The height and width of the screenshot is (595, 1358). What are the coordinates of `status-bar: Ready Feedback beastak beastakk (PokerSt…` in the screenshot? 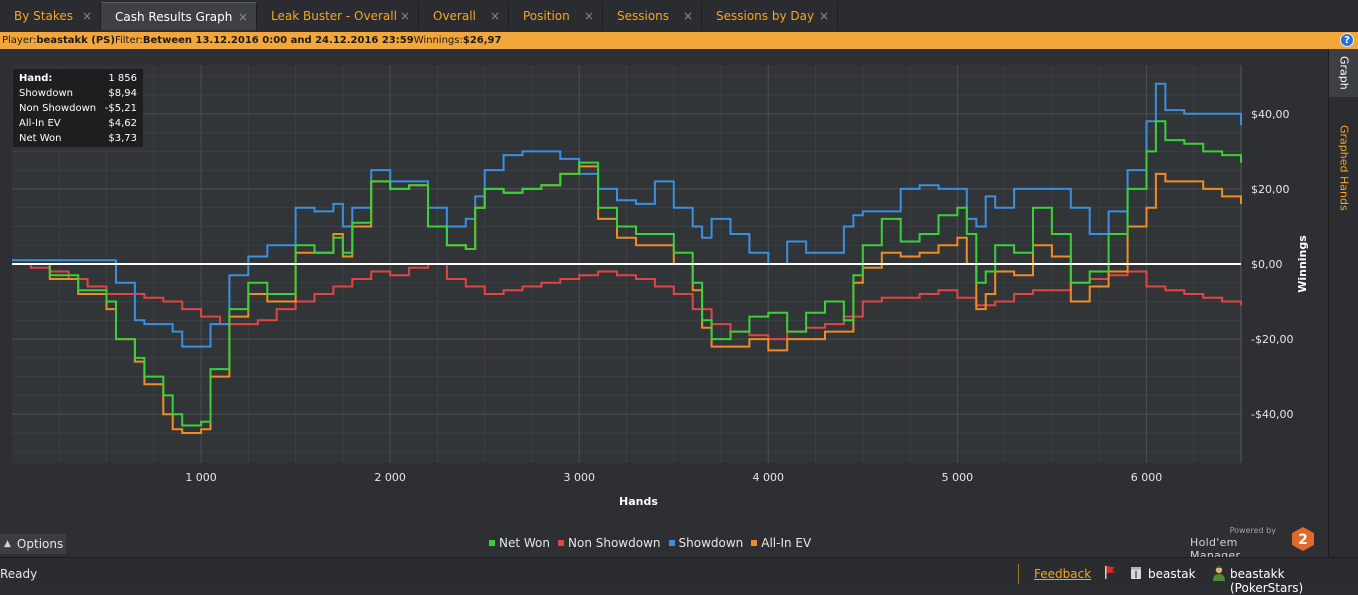 It's located at (679, 576).